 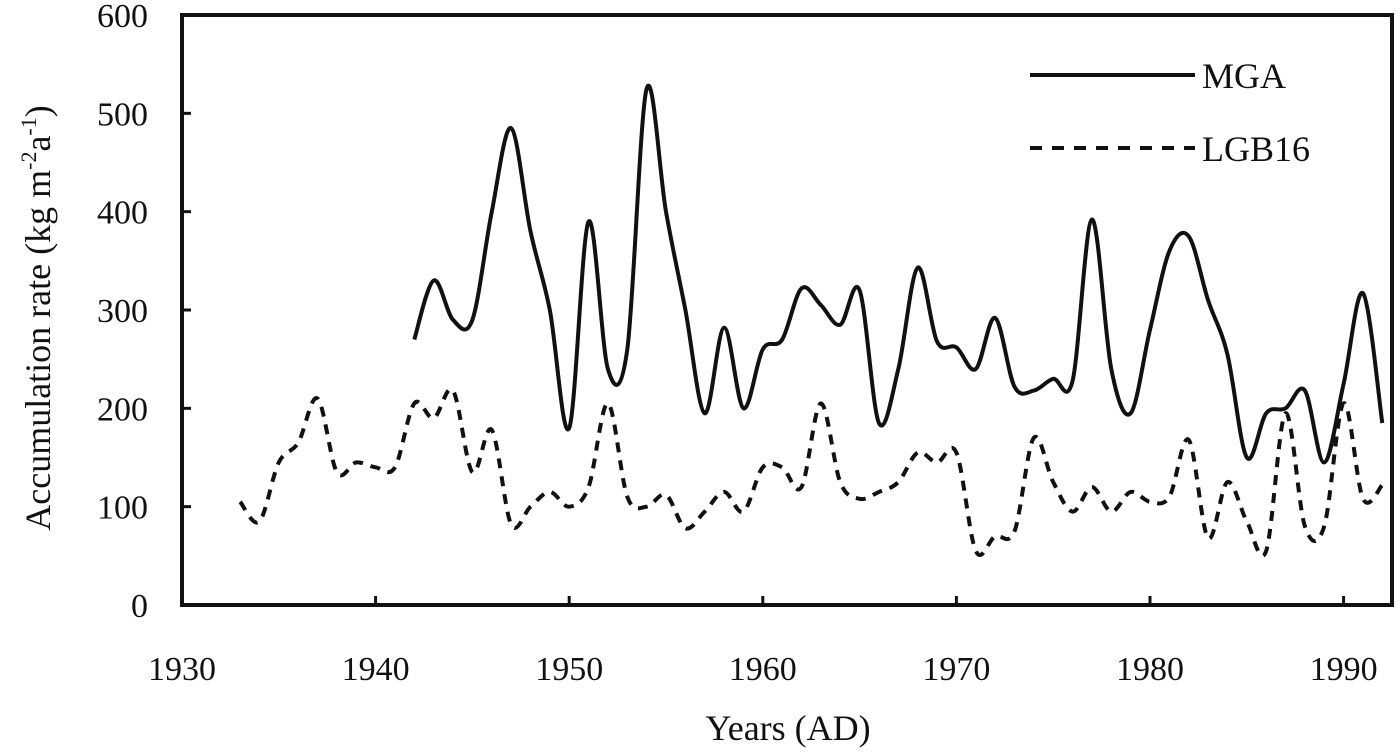 What do you see at coordinates (122, 311) in the screenshot?
I see `y-tick-label: 300` at bounding box center [122, 311].